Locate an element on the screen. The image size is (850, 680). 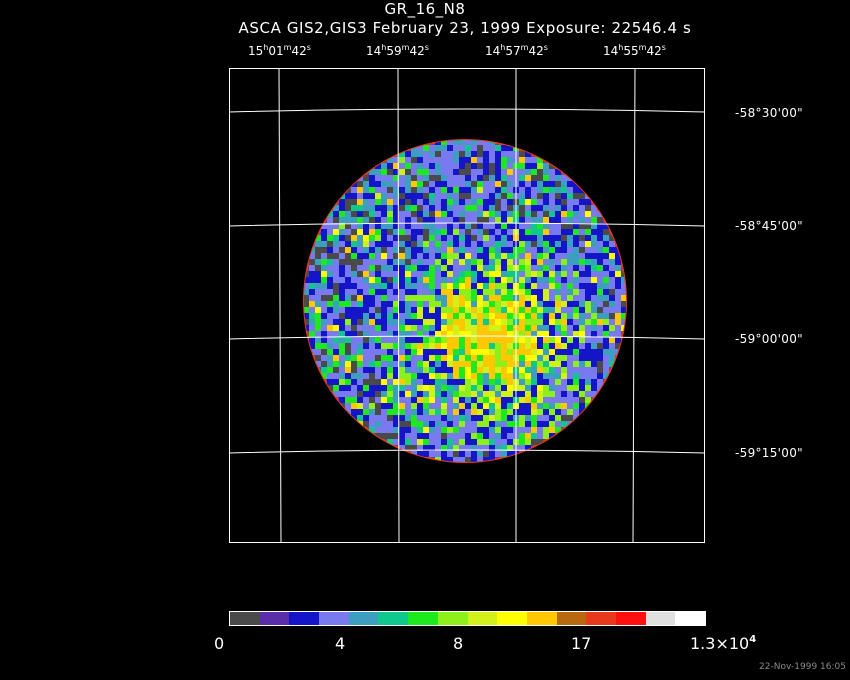
colorbar is located at coordinates (467, 618).